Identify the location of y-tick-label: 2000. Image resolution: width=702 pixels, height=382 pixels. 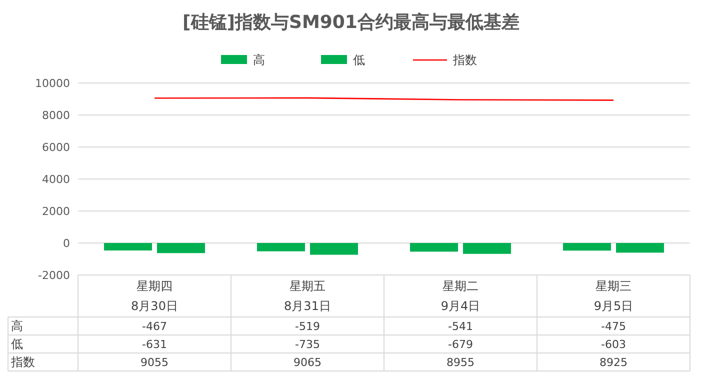
(56, 211).